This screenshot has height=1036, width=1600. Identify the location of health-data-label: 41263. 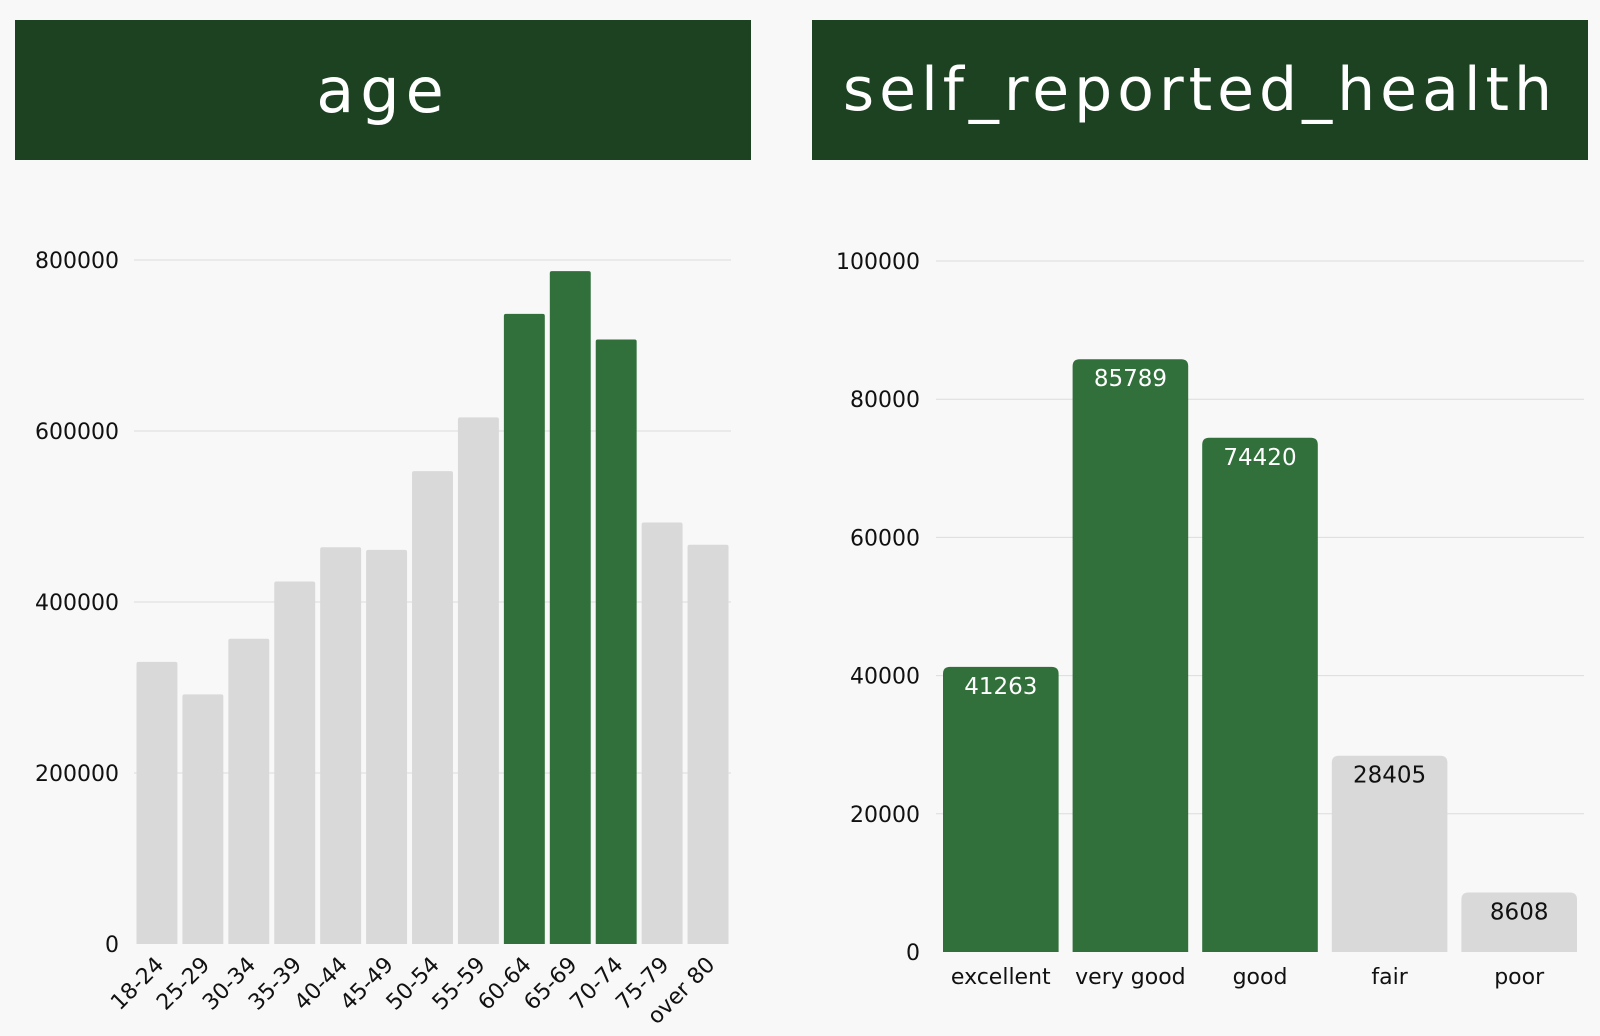
(1000, 687).